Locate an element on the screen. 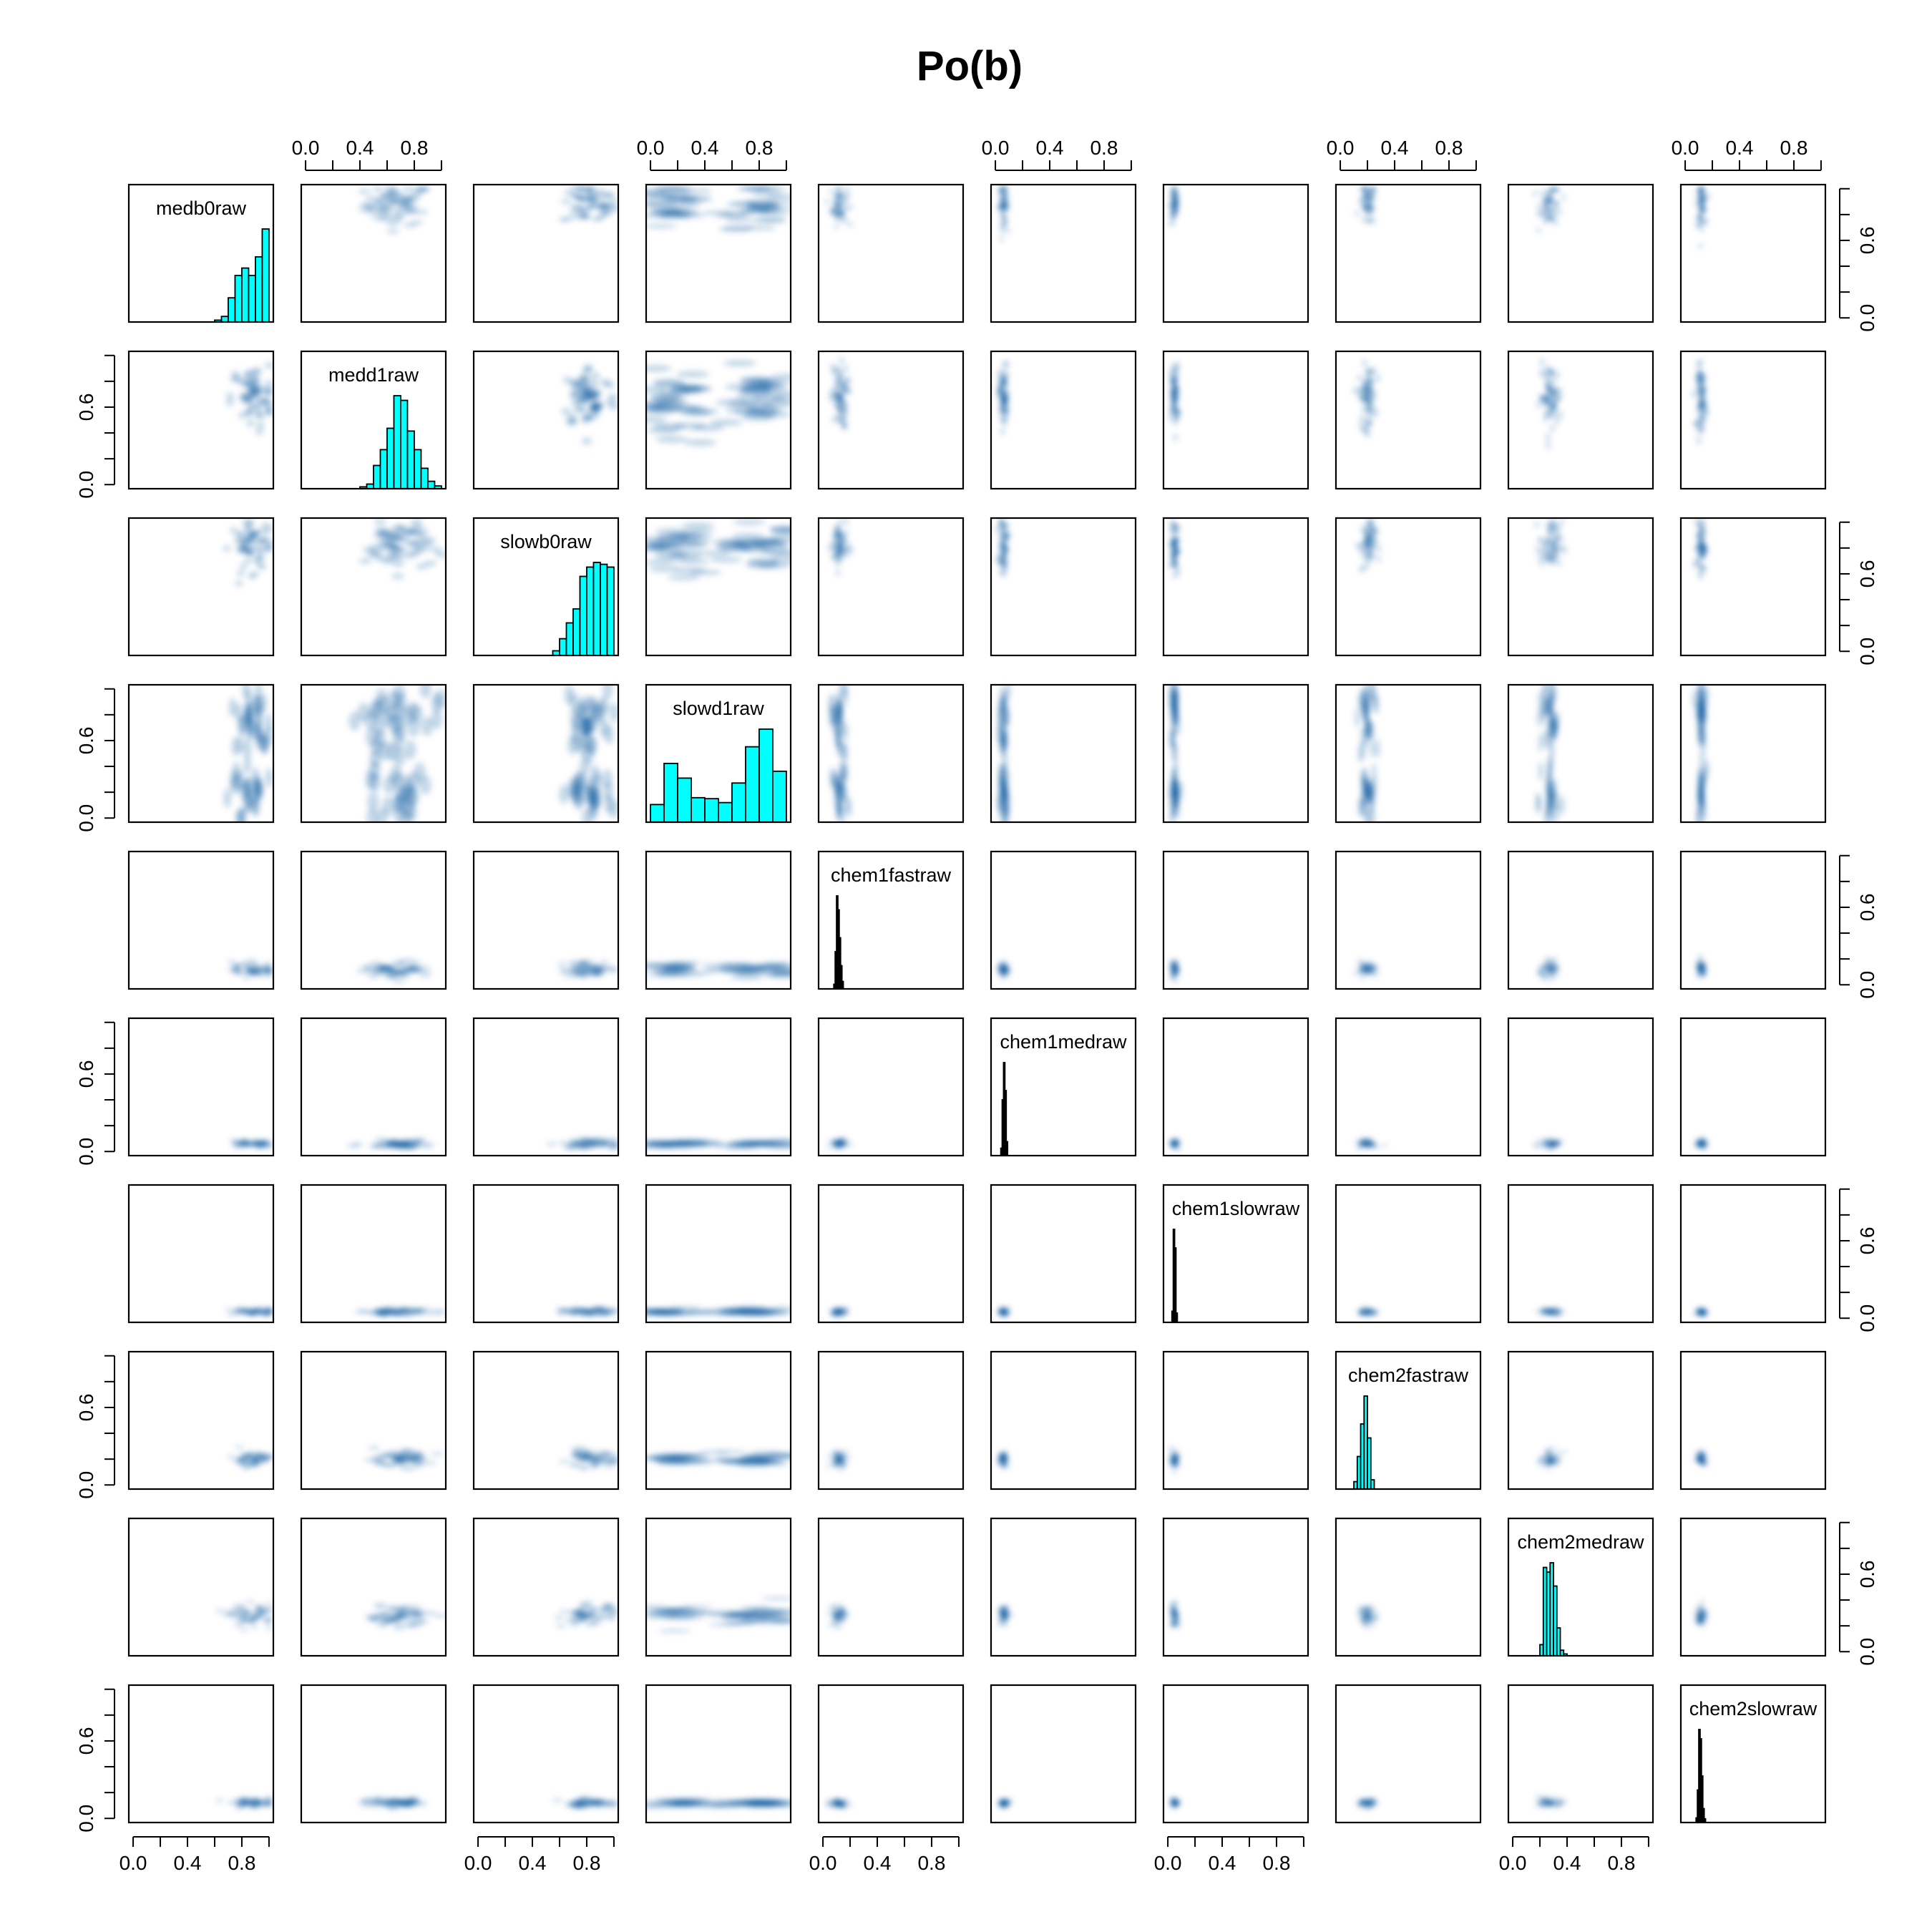 The image size is (1932, 1932). density-slowd1raw-vs-chem2fastraw is located at coordinates (1367, 753).